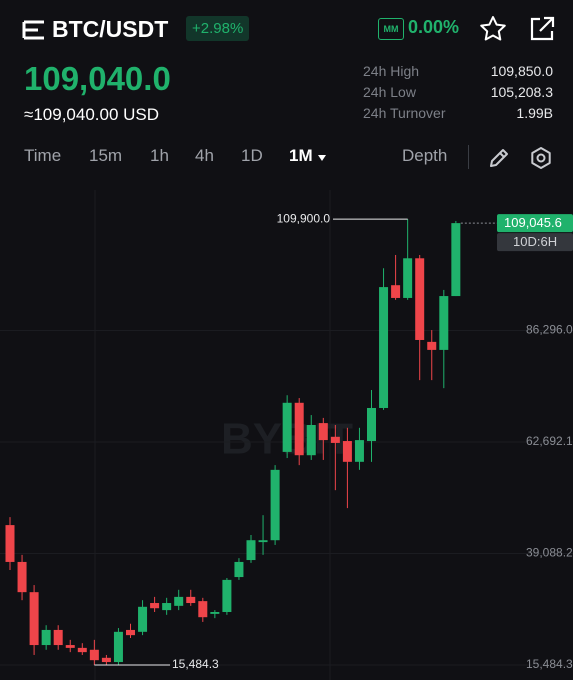  What do you see at coordinates (468, 157) in the screenshot?
I see `separator` at bounding box center [468, 157].